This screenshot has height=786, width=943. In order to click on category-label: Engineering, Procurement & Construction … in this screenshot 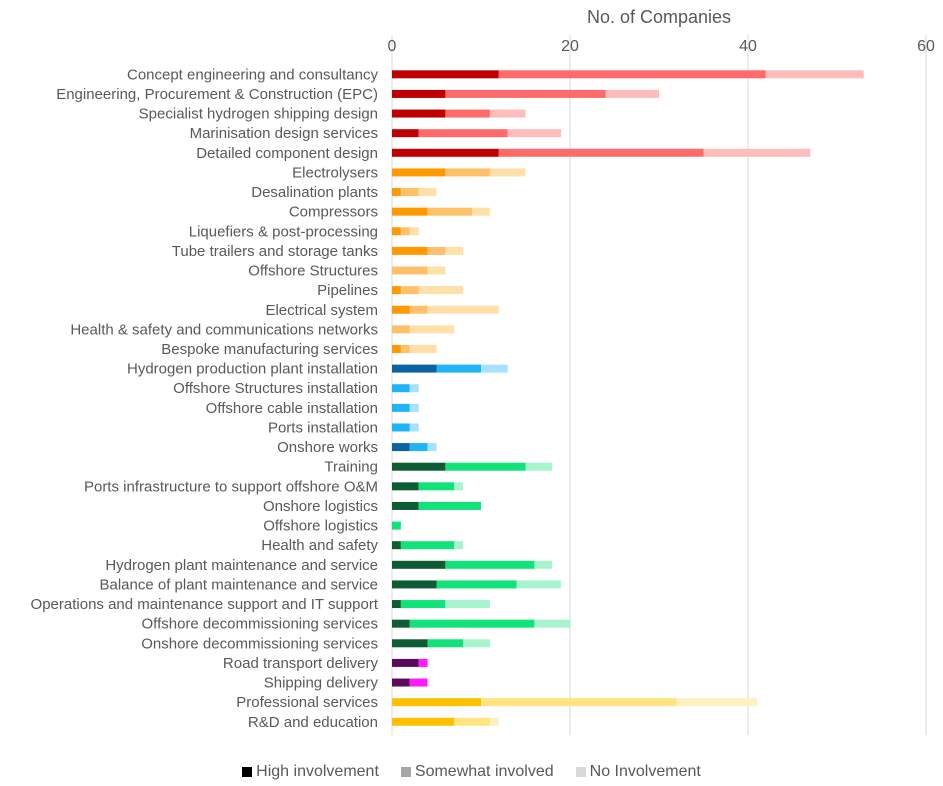, I will do `click(217, 94)`.